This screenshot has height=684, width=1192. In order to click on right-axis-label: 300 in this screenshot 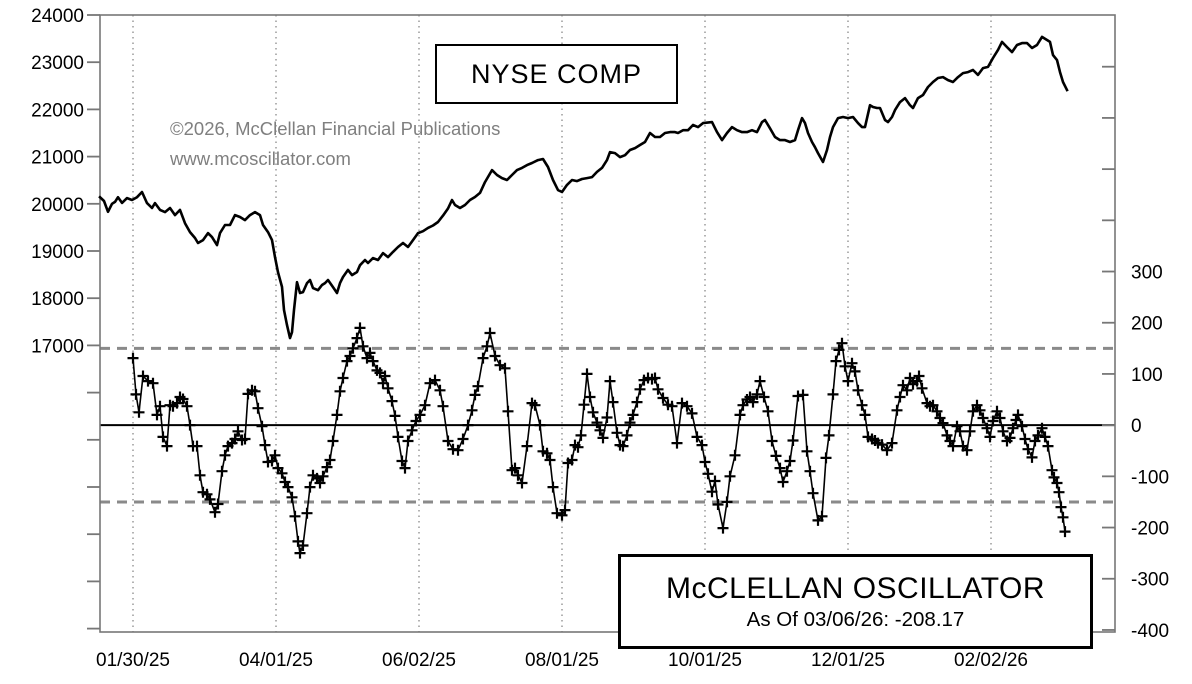, I will do `click(1147, 273)`.